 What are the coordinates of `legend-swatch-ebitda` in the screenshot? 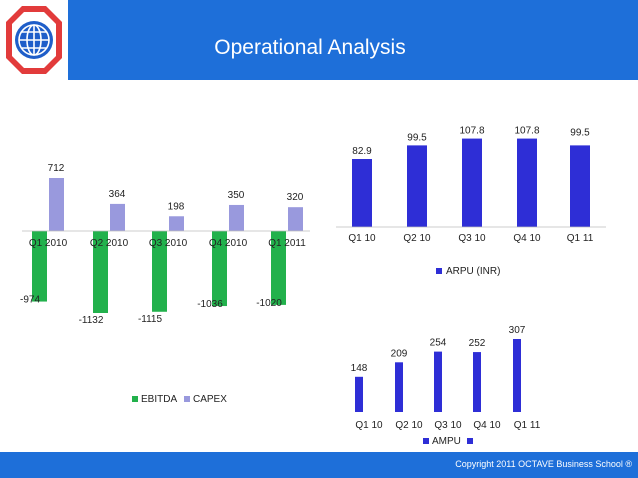 It's located at (135, 399).